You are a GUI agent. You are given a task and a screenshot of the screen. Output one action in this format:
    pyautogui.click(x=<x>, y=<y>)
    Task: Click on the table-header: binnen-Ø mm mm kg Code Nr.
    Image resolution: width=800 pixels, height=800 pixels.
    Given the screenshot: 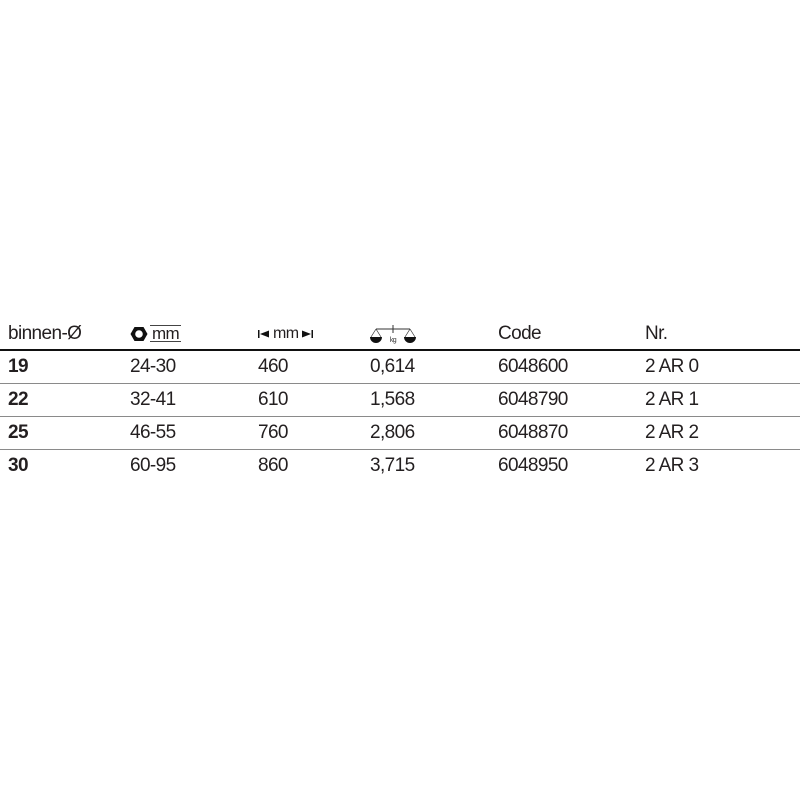 What is the action you would take?
    pyautogui.click(x=400, y=334)
    